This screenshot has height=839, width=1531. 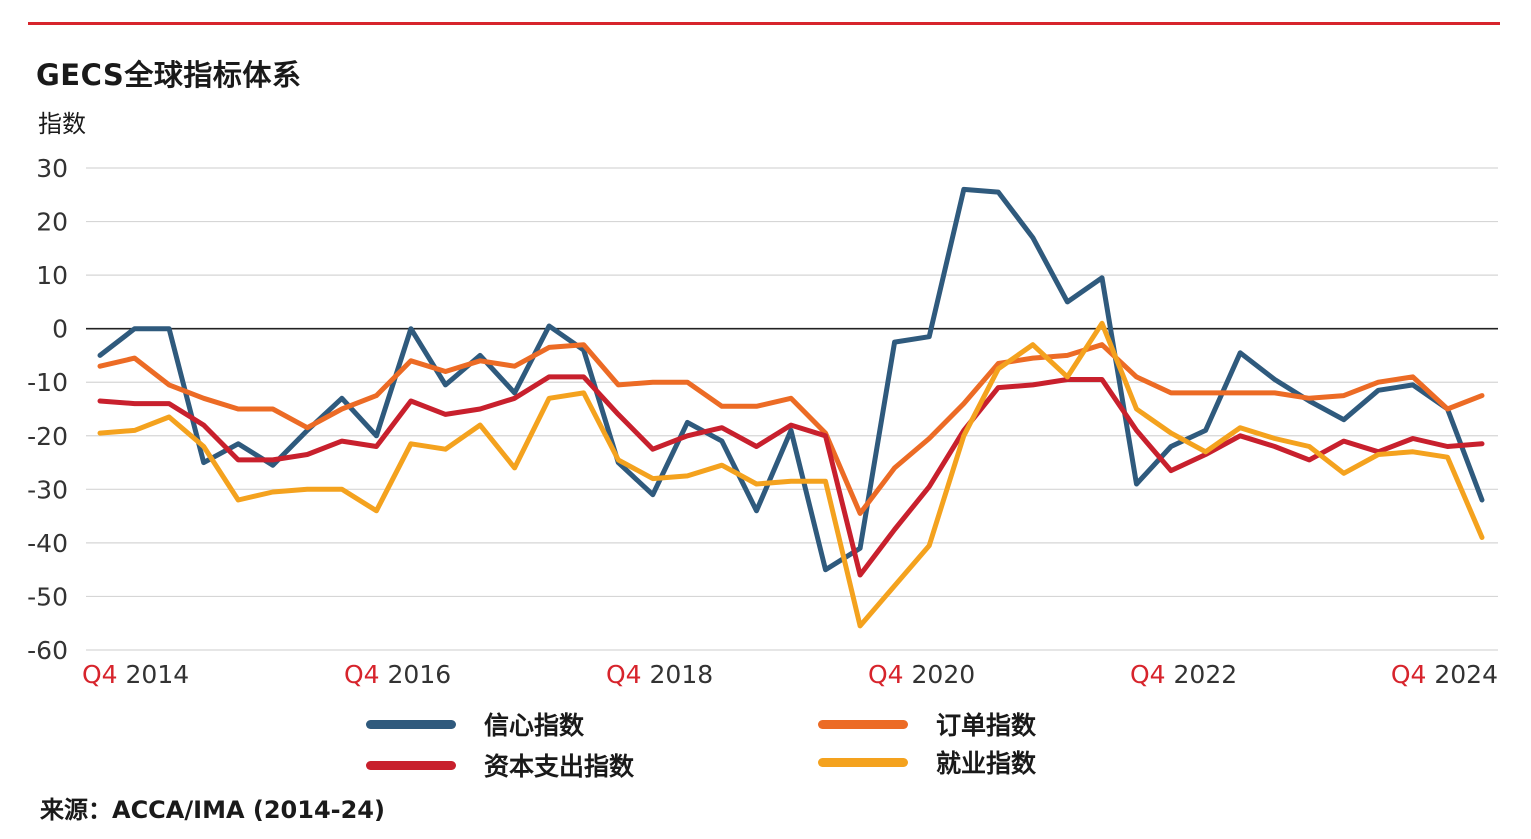 I want to click on source-note: 来源：ACCA/IMA (2014-24), so click(x=212, y=810).